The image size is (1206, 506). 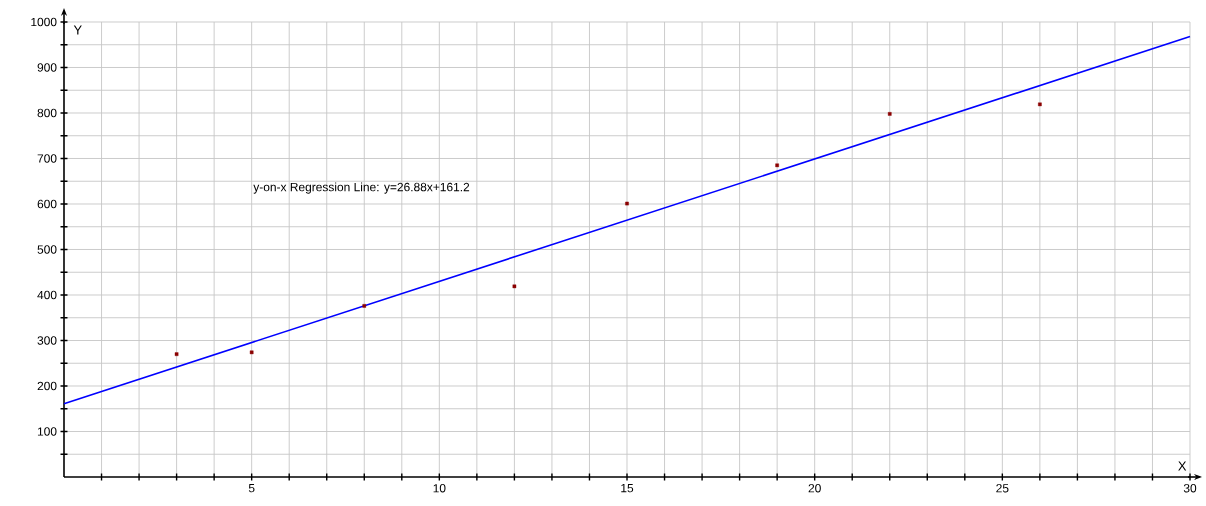 I want to click on y-tick-label: 400, so click(x=47, y=295).